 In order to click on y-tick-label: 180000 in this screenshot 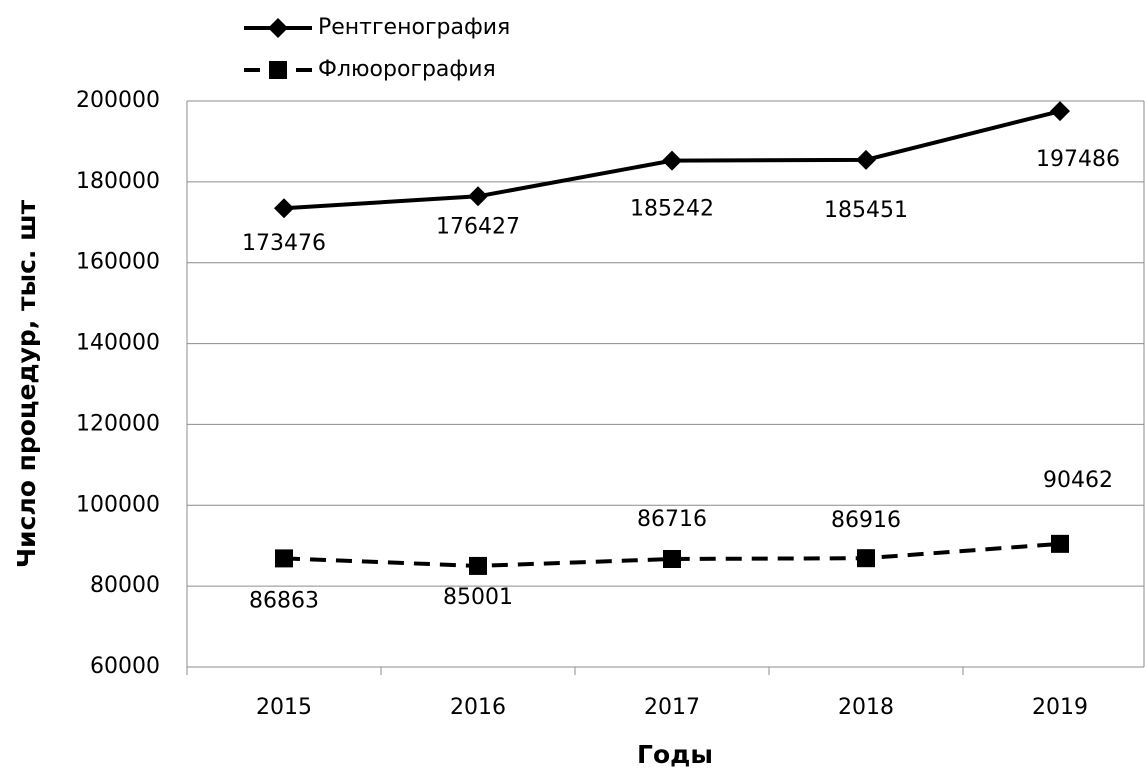, I will do `click(118, 181)`.